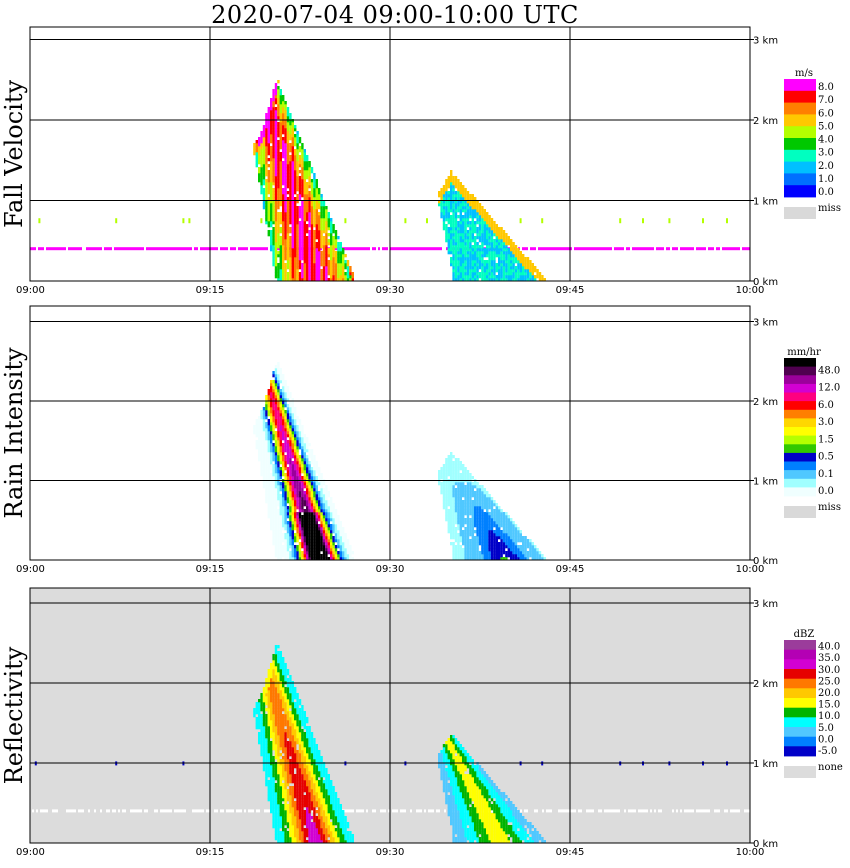 The width and height of the screenshot is (850, 868). I want to click on sparse-cell, so click(405, 221).